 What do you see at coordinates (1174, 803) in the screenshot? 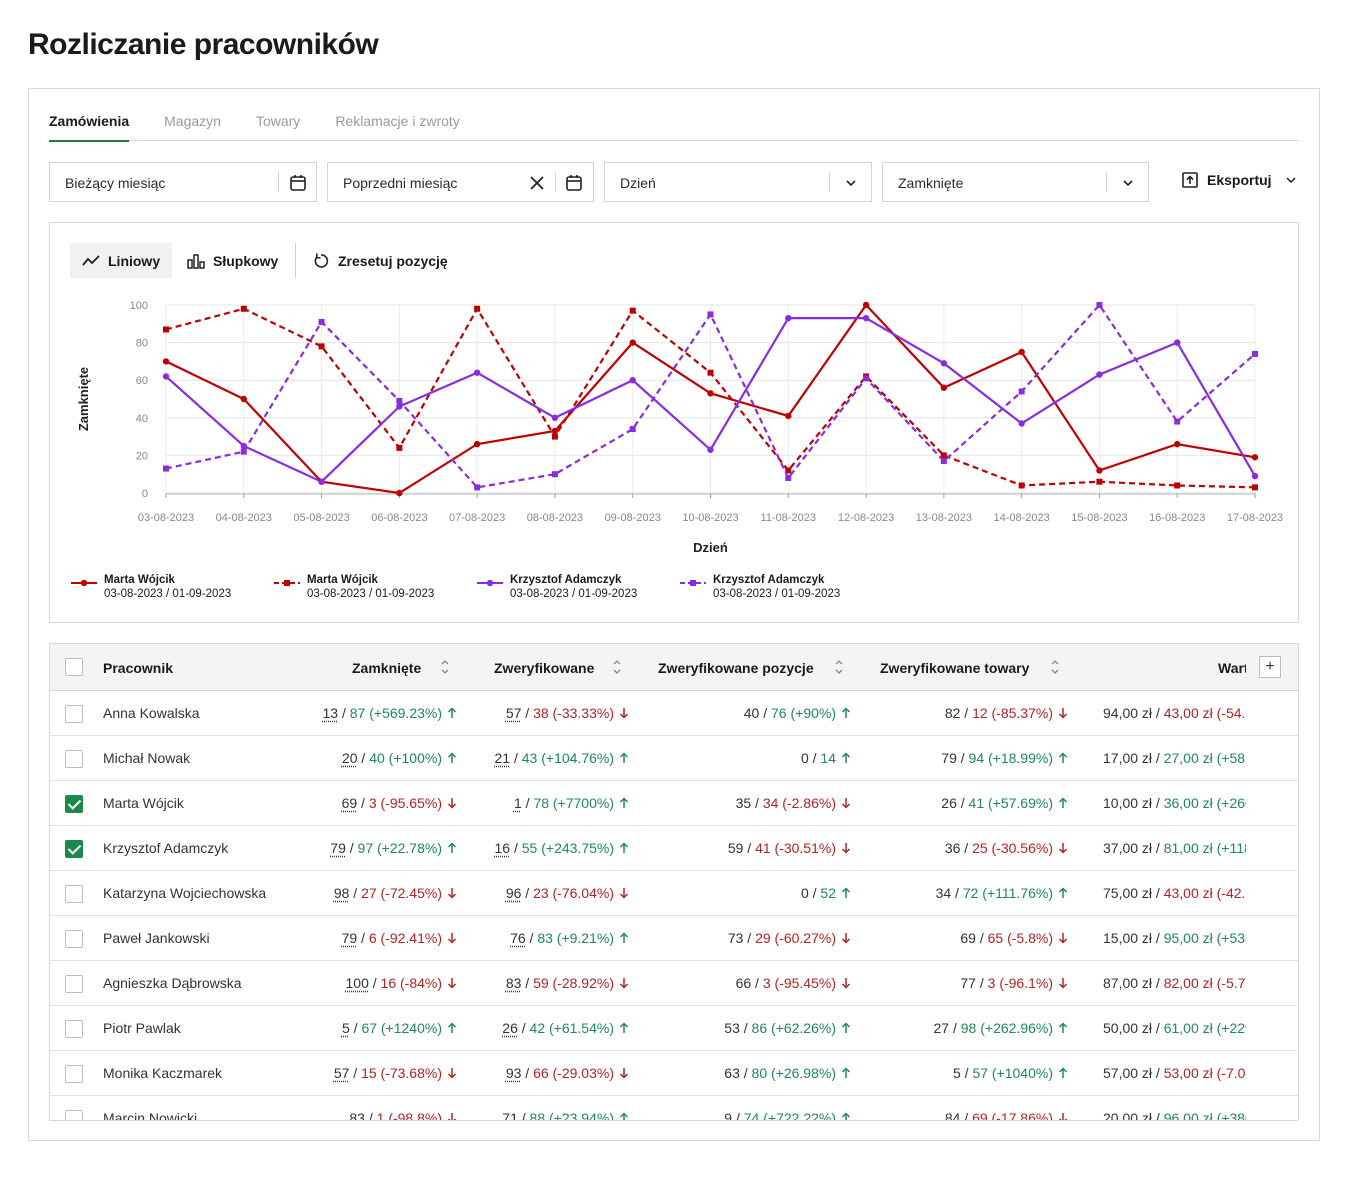
I see `value-cell: 10,00 zł / 36,00 zł (+260%)` at bounding box center [1174, 803].